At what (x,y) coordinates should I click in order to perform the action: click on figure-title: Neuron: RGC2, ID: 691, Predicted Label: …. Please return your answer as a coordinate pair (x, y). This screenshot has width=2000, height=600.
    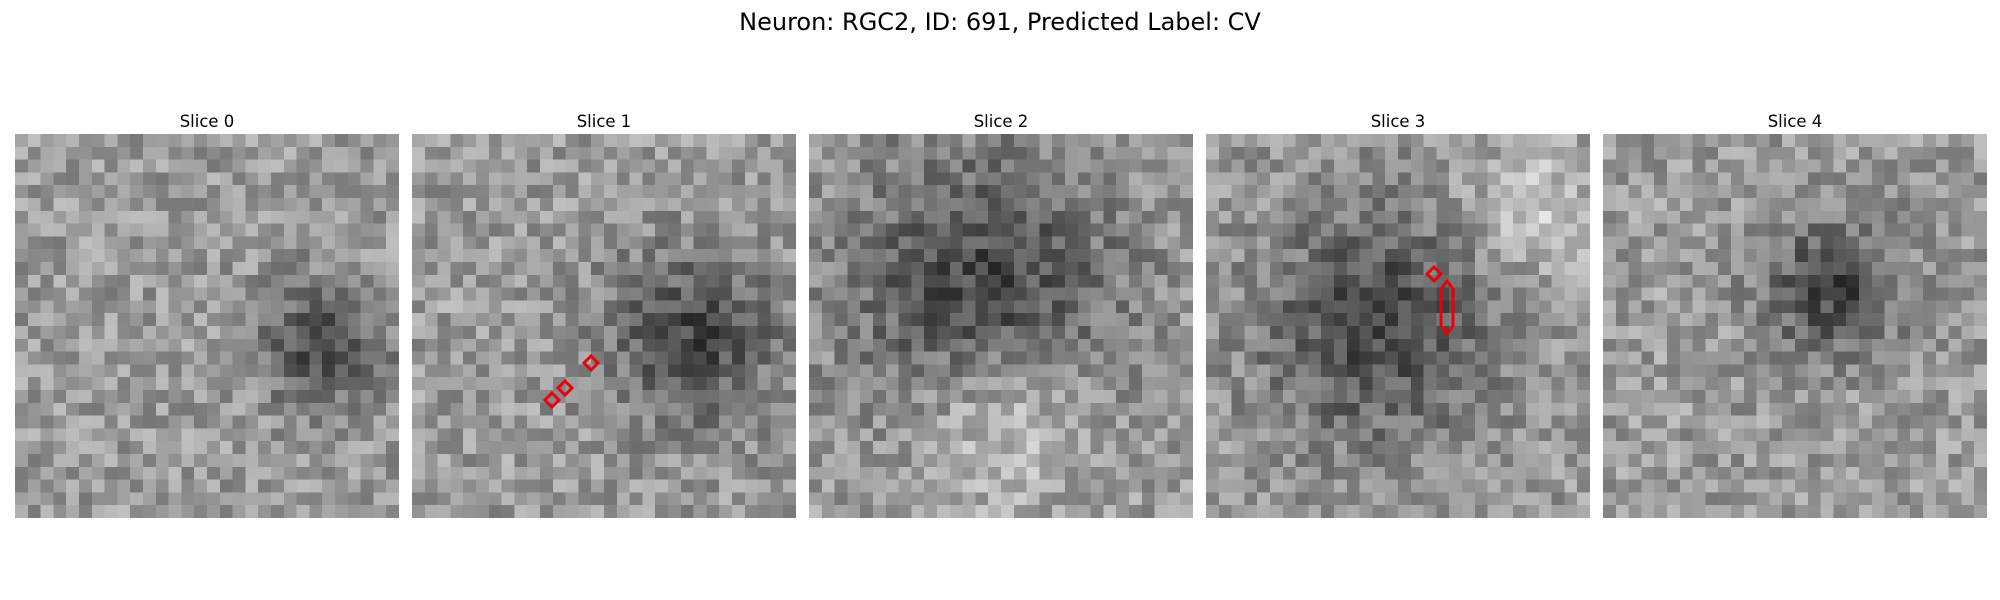
    Looking at the image, I should click on (1000, 22).